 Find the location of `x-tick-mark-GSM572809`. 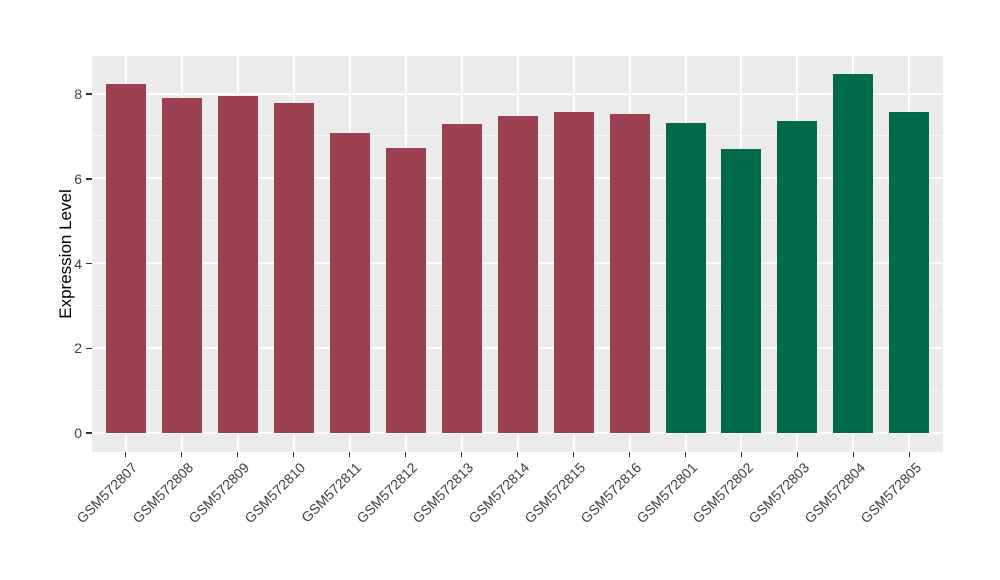

x-tick-mark-GSM572809 is located at coordinates (237, 454).